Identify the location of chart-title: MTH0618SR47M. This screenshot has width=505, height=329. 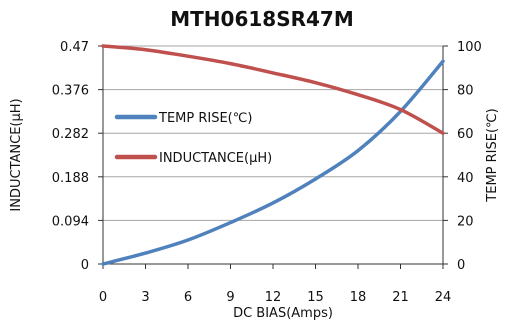
(262, 19).